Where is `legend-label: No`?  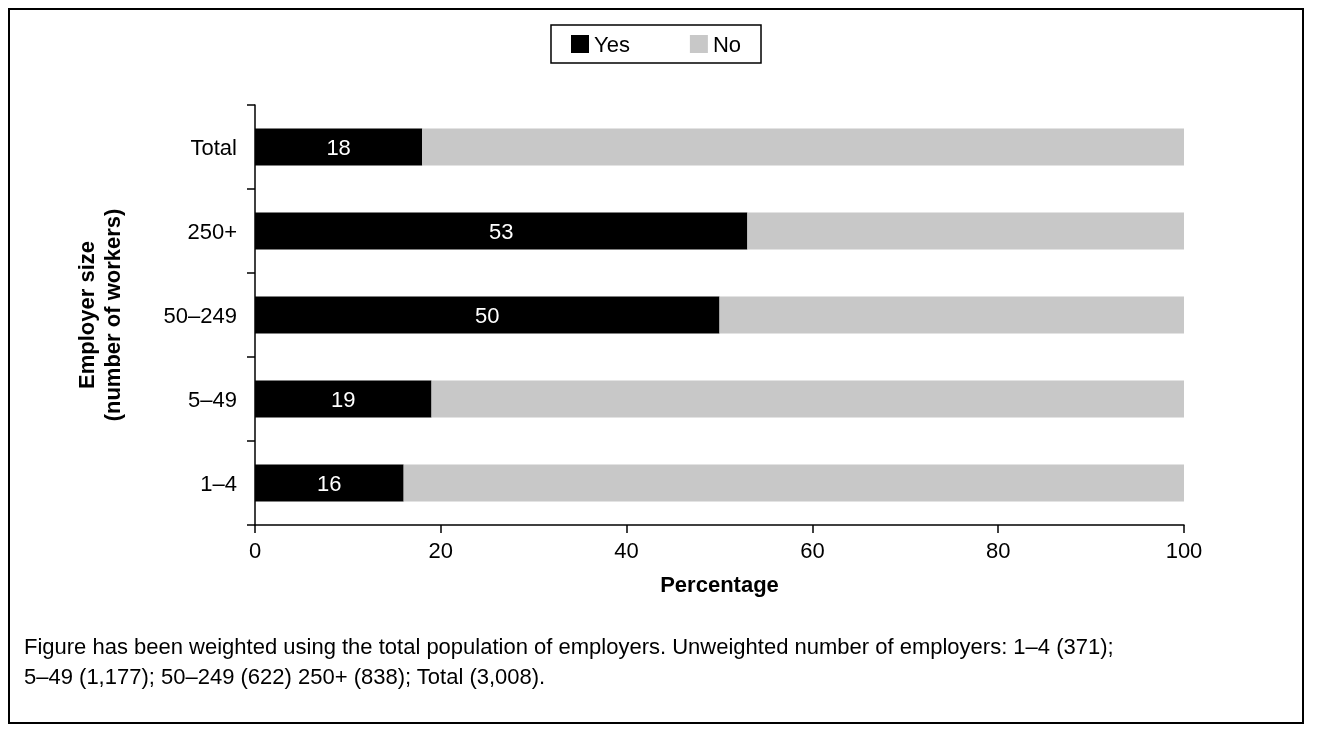 legend-label: No is located at coordinates (727, 44).